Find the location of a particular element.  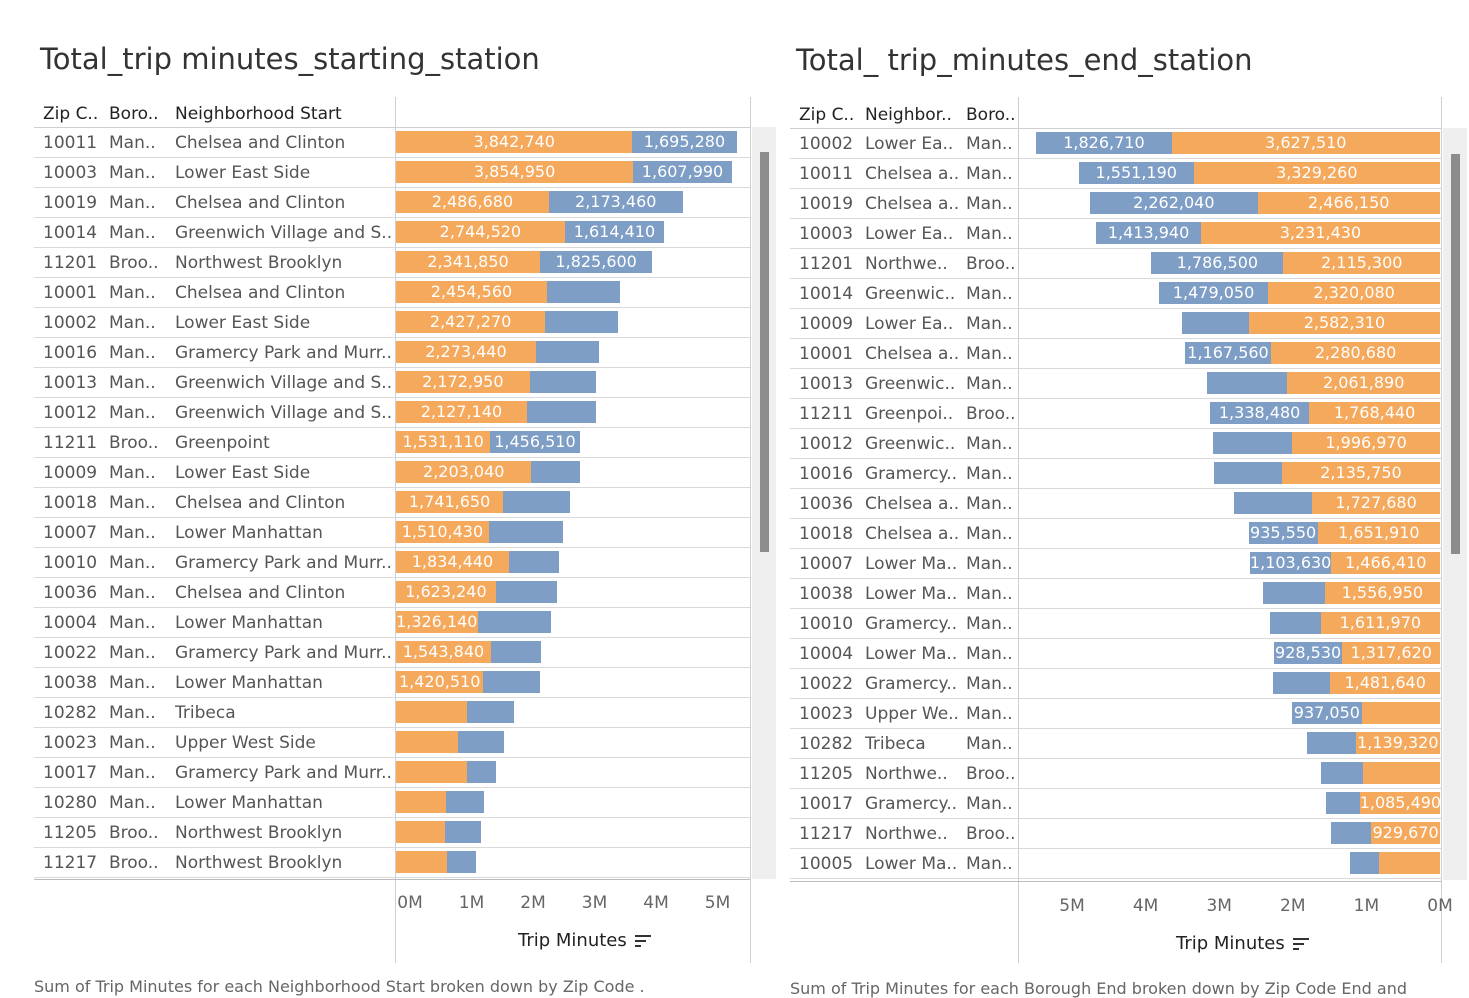

table-row: 10004 Lower Ma.. Man.. is located at coordinates (1115, 654).